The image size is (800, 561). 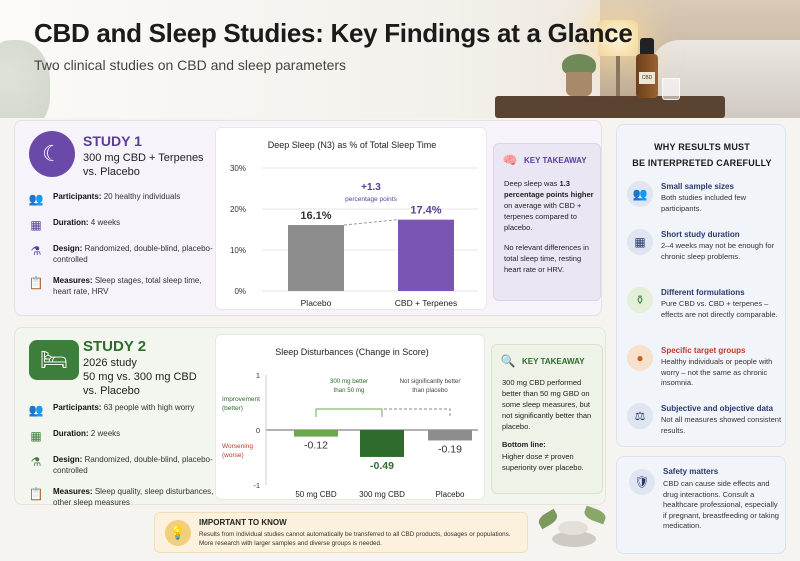 I want to click on y-tick-label: 0, so click(x=258, y=430).